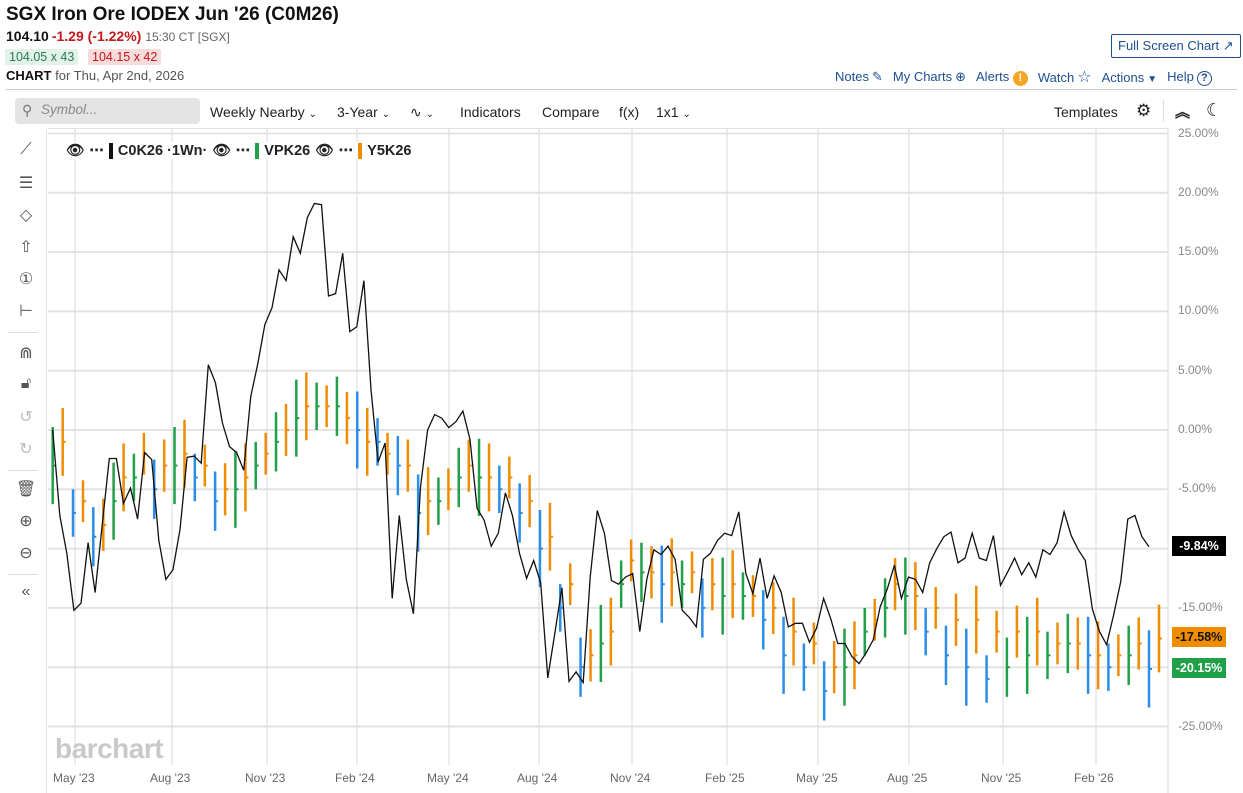 The width and height of the screenshot is (1243, 793). I want to click on alerts-label: Alerts, so click(993, 76).